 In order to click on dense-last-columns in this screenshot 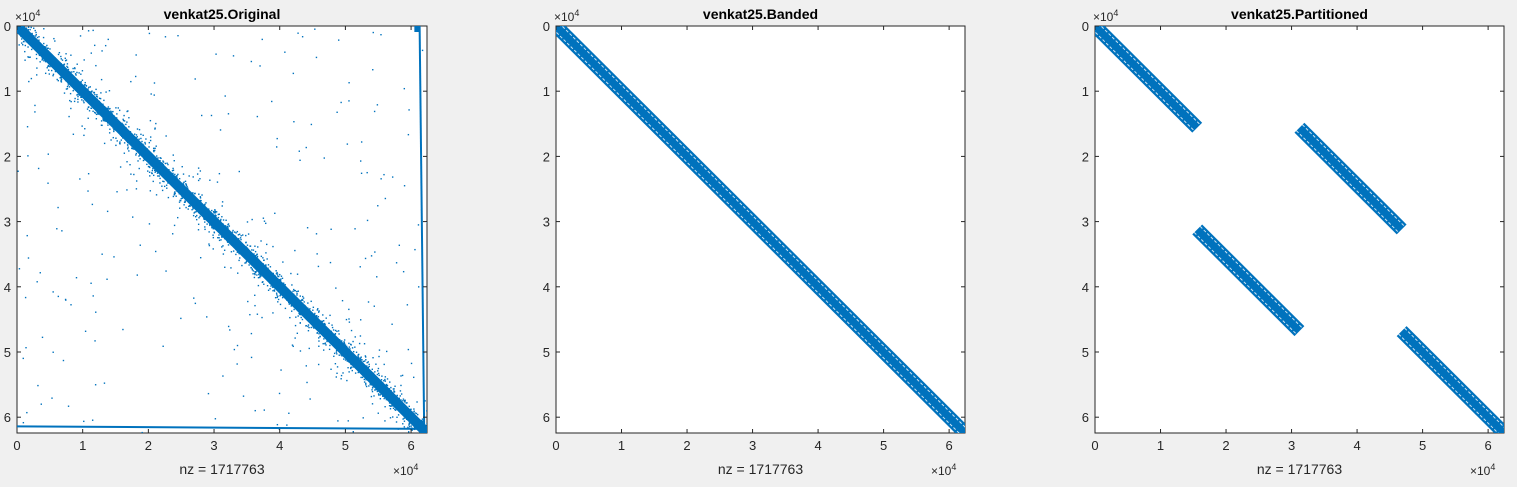, I will do `click(422, 229)`.